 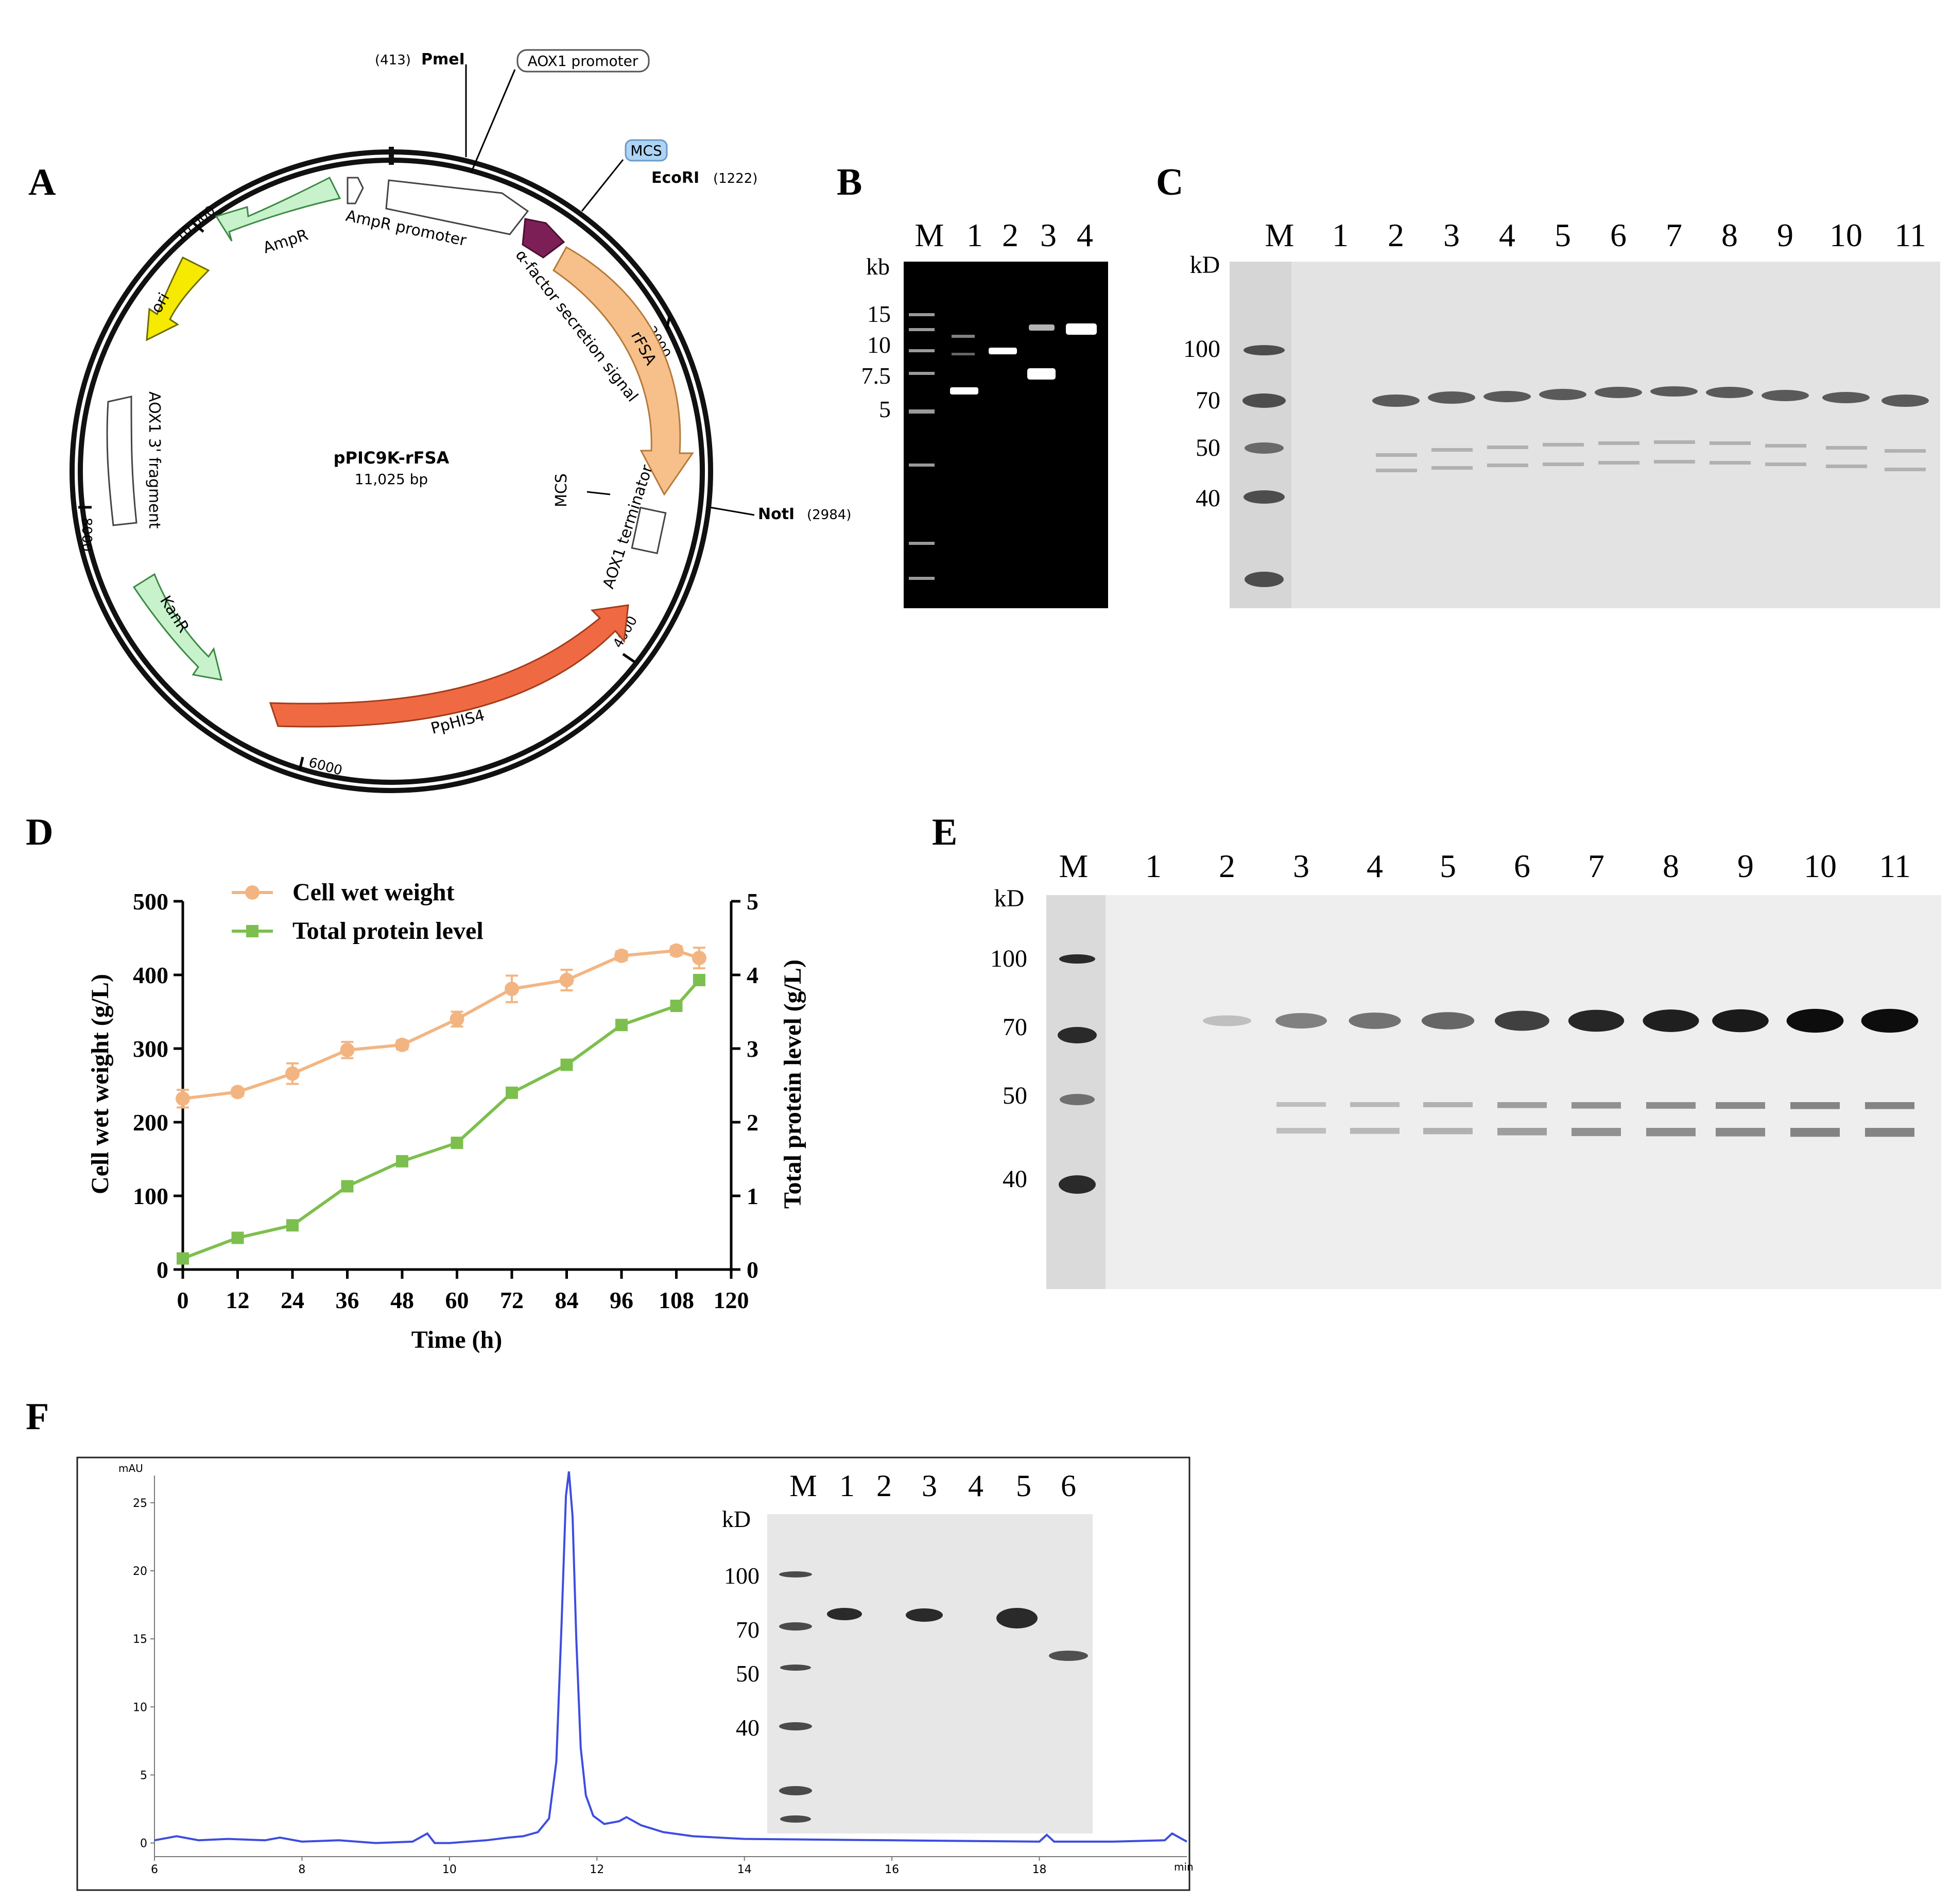 What do you see at coordinates (238, 1300) in the screenshot?
I see `chart-d-x-tick-label: 12` at bounding box center [238, 1300].